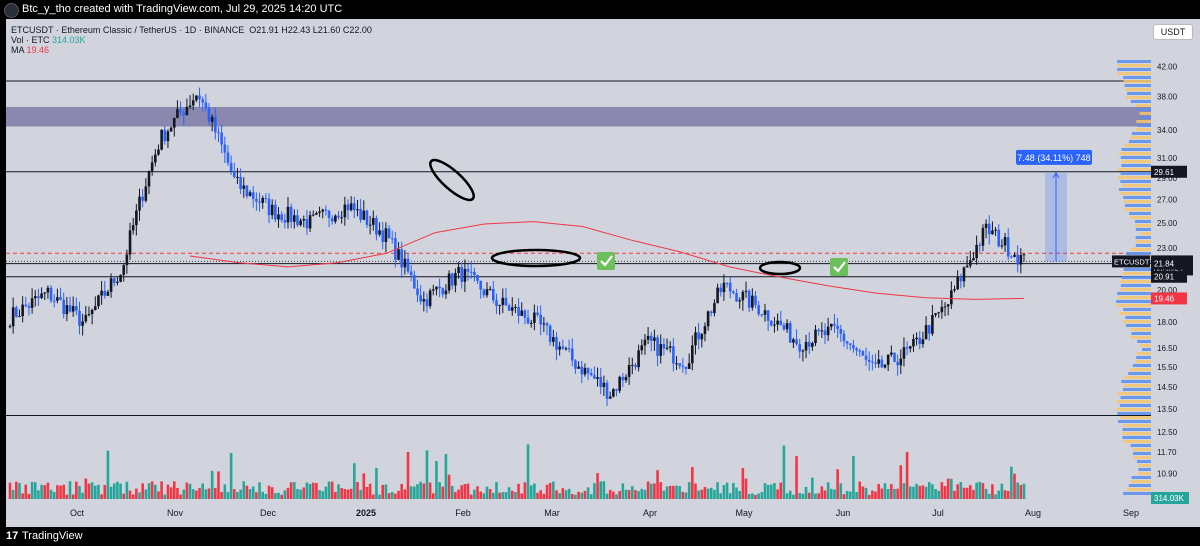  What do you see at coordinates (1167, 348) in the screenshot?
I see `price-tick-label-11: 16.50` at bounding box center [1167, 348].